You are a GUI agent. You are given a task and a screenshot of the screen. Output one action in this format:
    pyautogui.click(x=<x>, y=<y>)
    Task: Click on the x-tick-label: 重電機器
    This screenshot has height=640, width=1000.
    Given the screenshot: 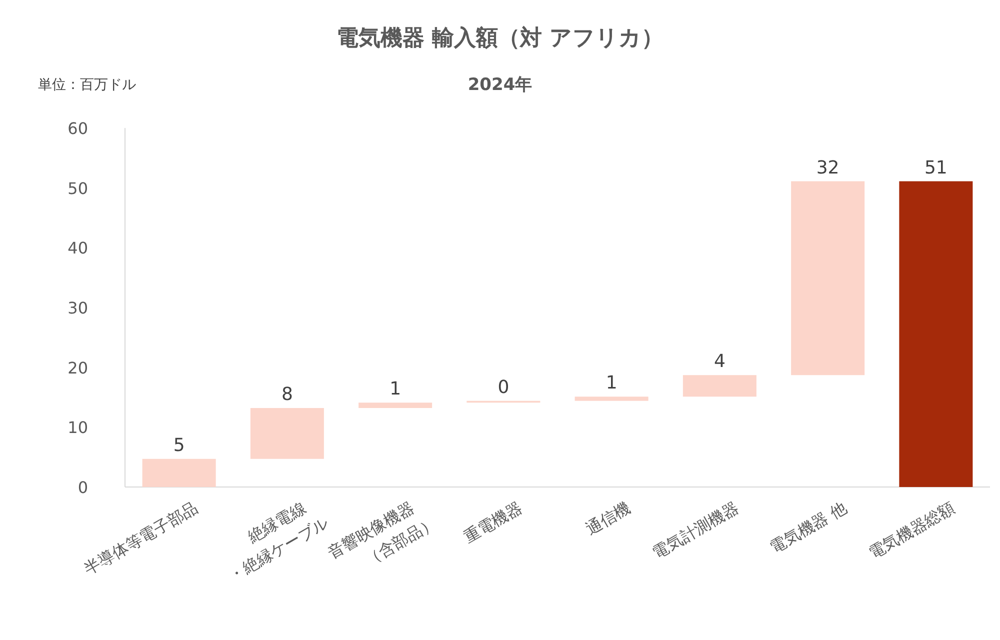 What is the action you would take?
    pyautogui.click(x=493, y=522)
    